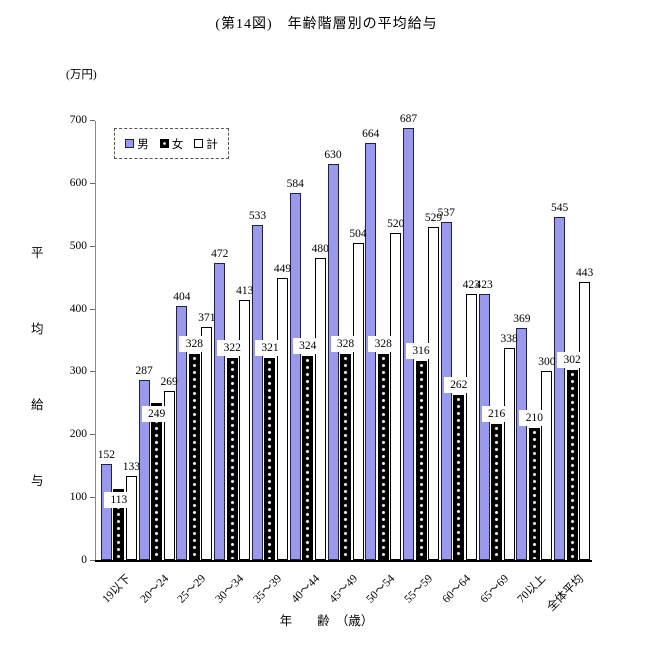 The height and width of the screenshot is (650, 653). I want to click on bar-female-全体平均, so click(572, 465).